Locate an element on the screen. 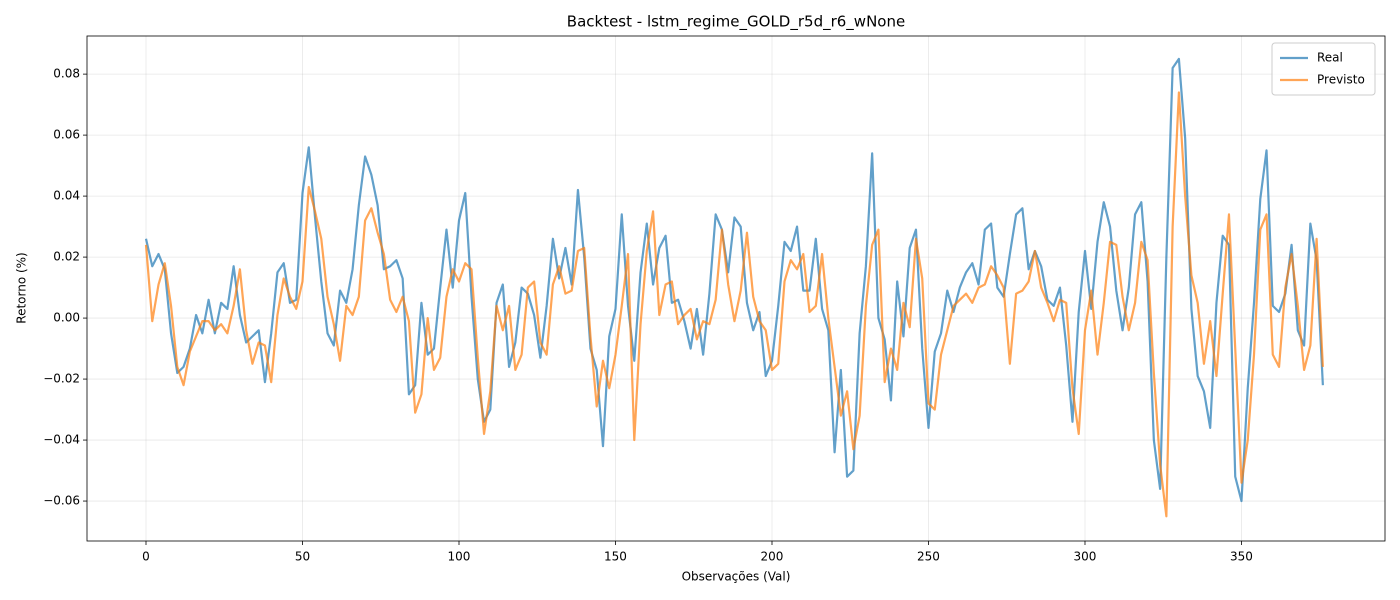 This screenshot has width=1400, height=600. legend: Real Previsto is located at coordinates (1323, 69).